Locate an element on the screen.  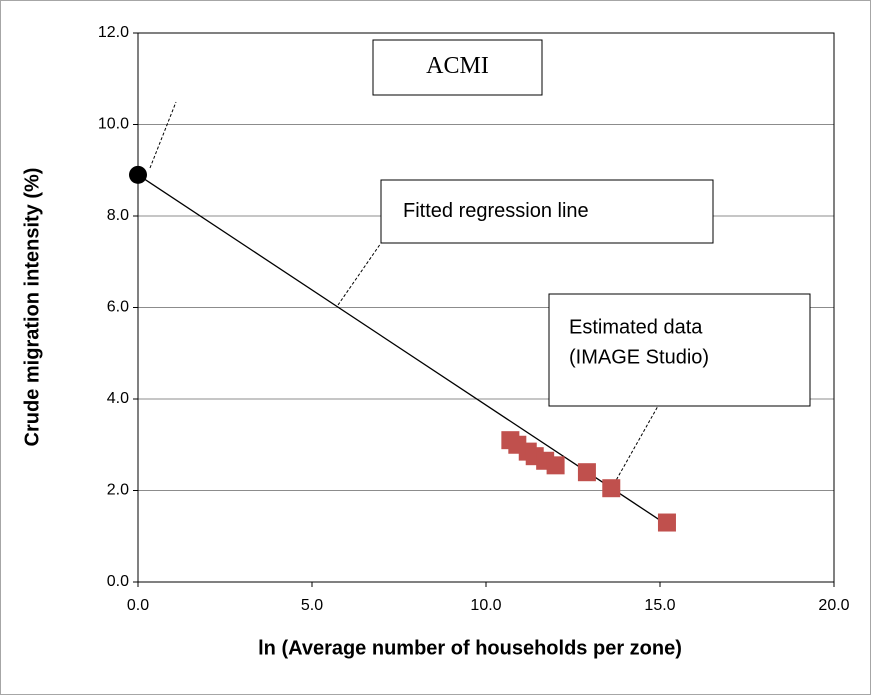
intercept-point is located at coordinates (138, 174).